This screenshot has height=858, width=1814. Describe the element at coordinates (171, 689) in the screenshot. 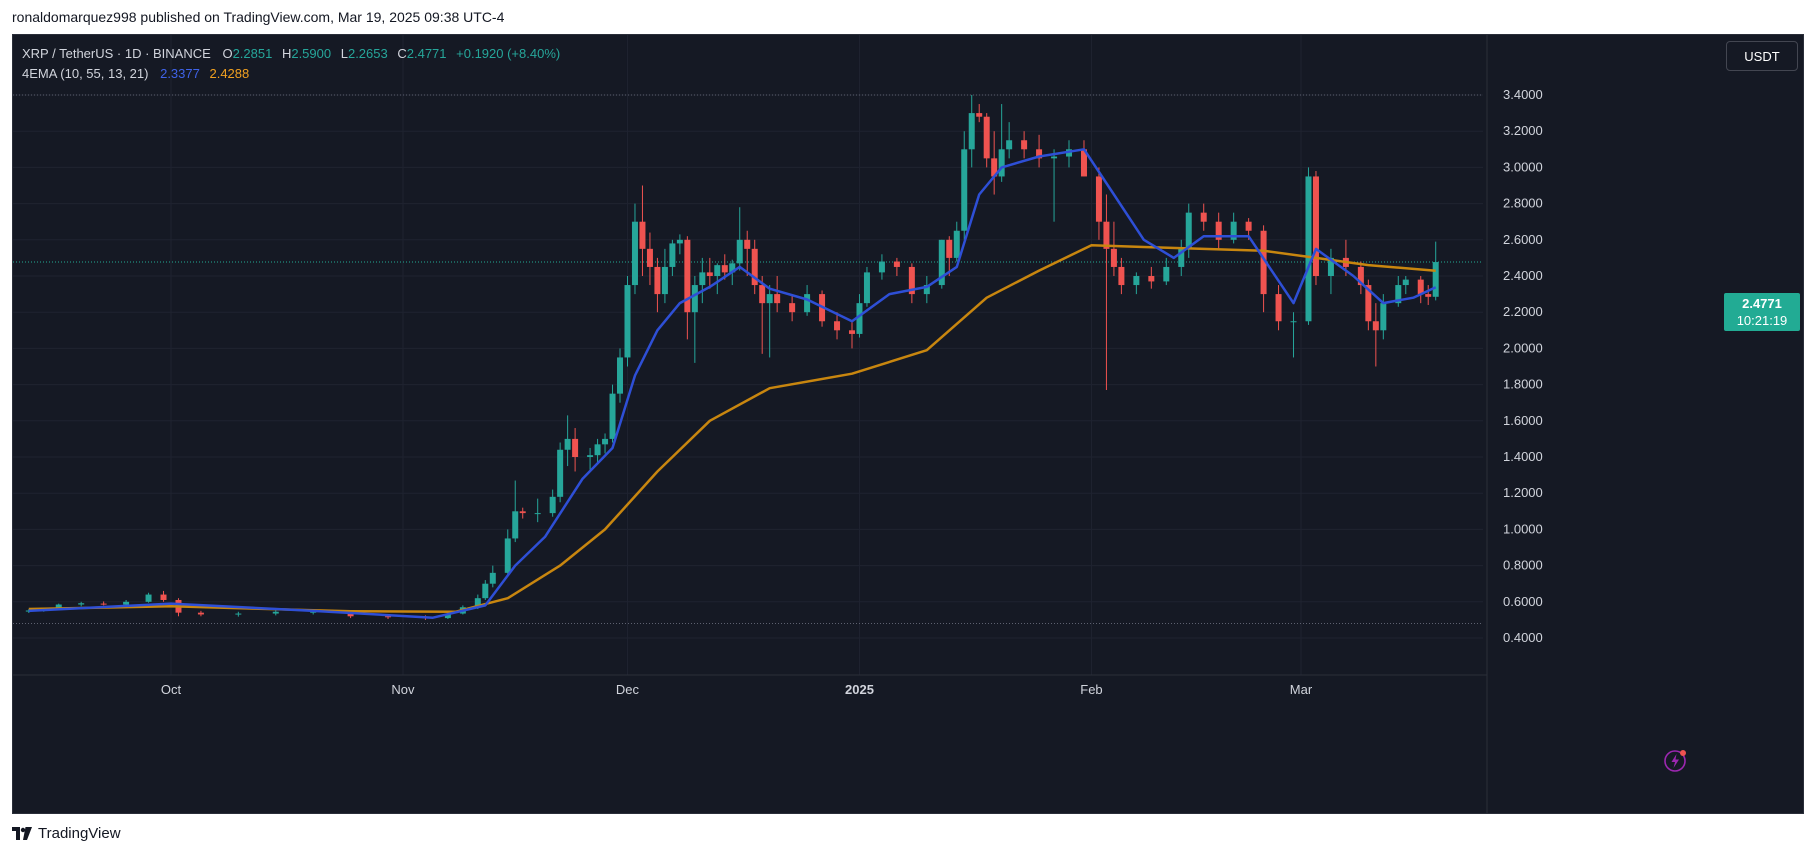

I see `time-tick-label: Oct` at that location.